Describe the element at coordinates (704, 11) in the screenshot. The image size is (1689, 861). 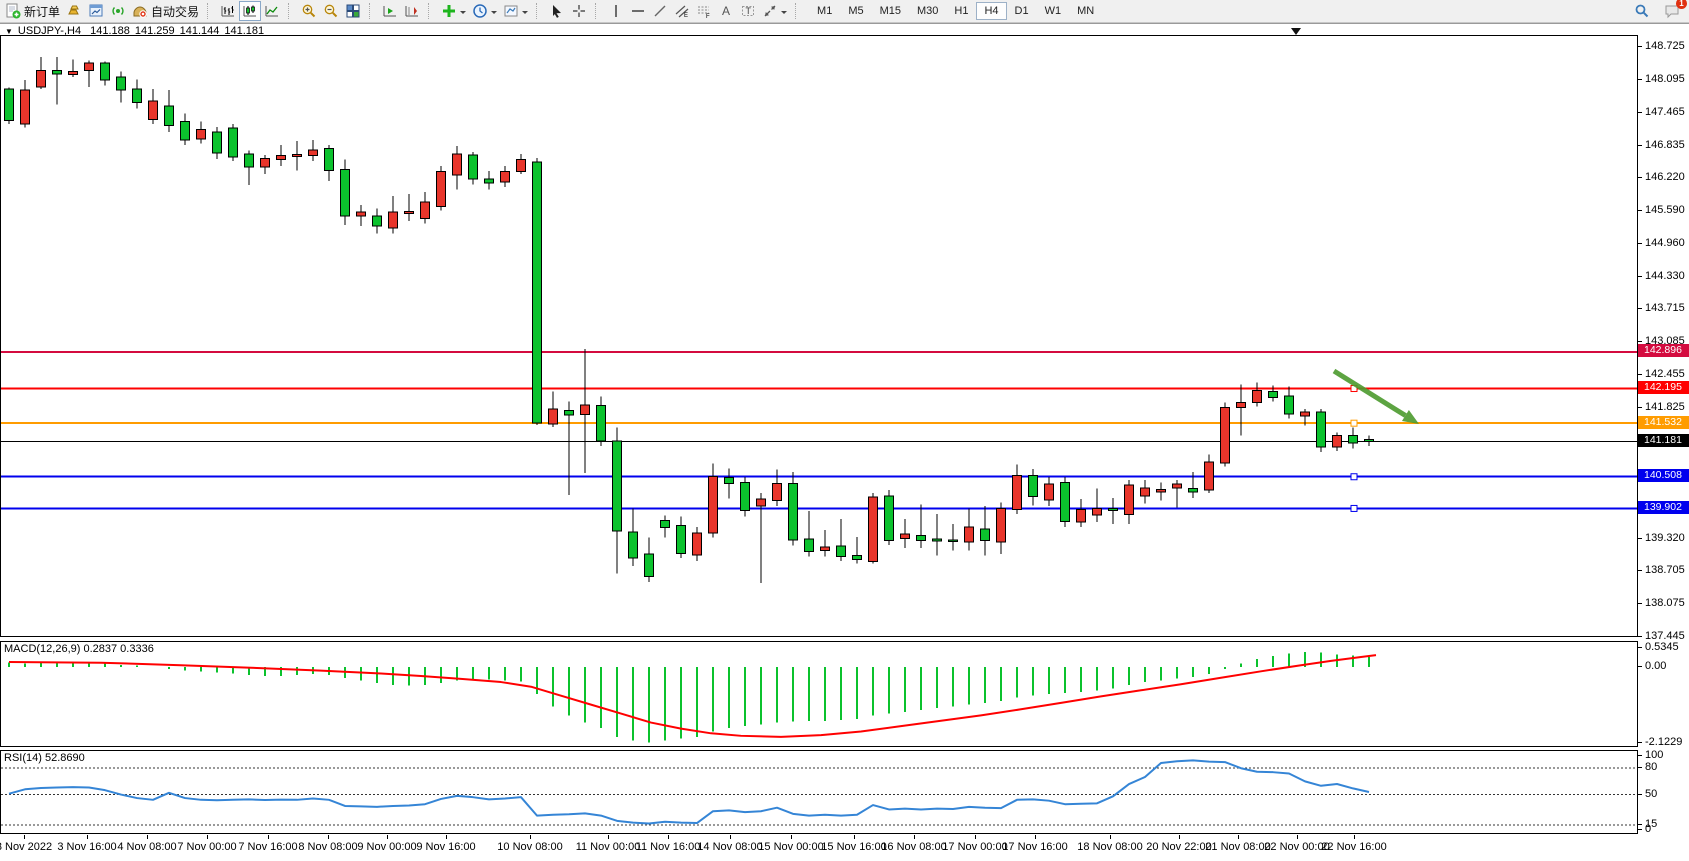
I see `fibonacci-button: F` at that location.